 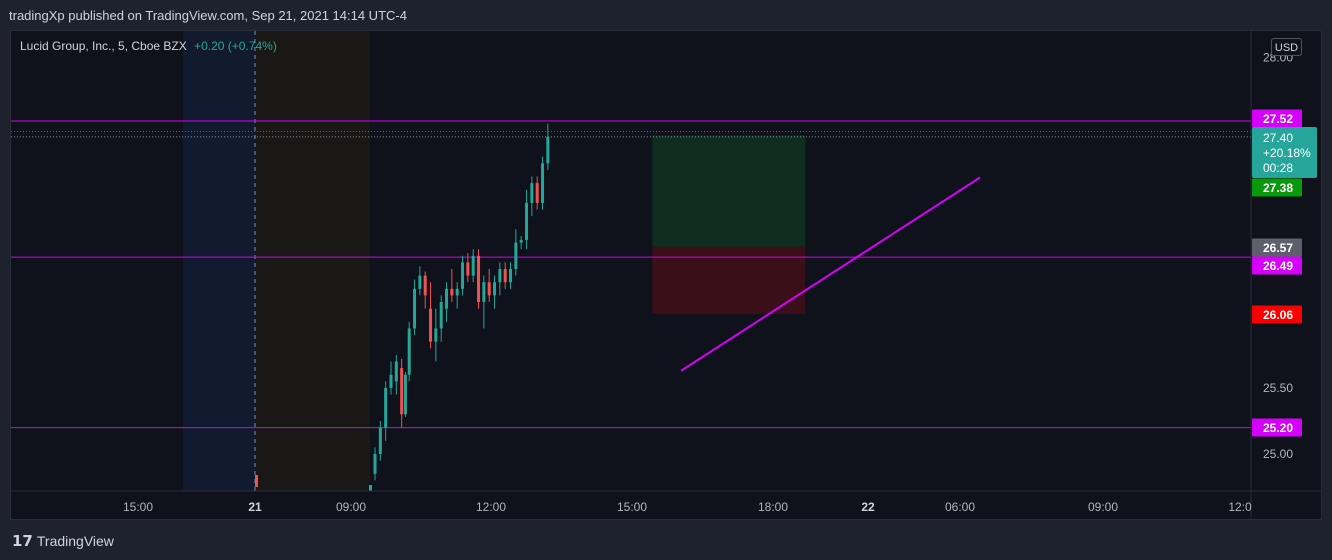 What do you see at coordinates (1278, 138) in the screenshot?
I see `last-price-value: 27.40` at bounding box center [1278, 138].